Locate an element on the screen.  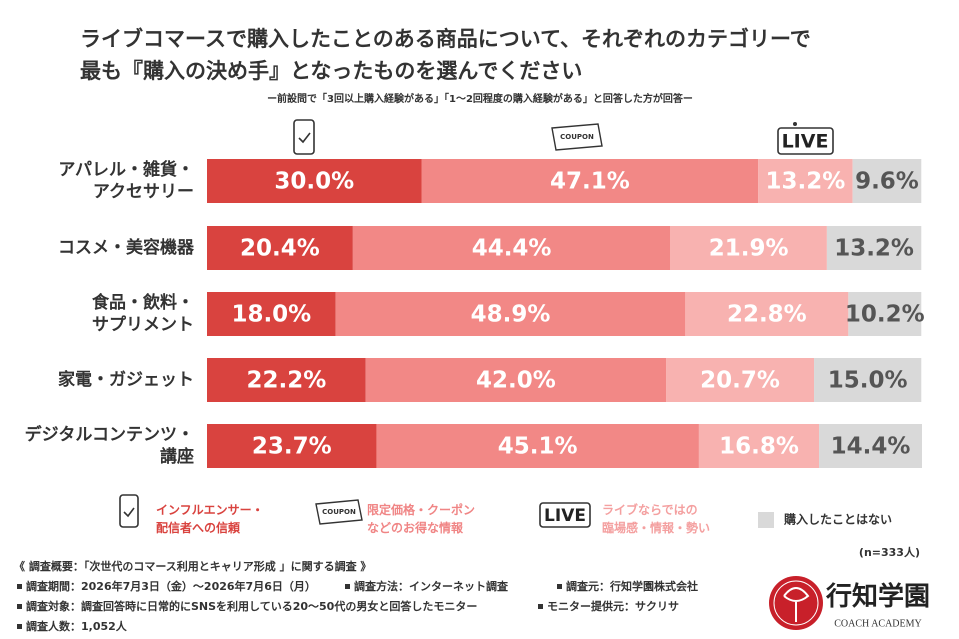
logo: 行知学園 COACH ACADEMY is located at coordinates (849, 603).